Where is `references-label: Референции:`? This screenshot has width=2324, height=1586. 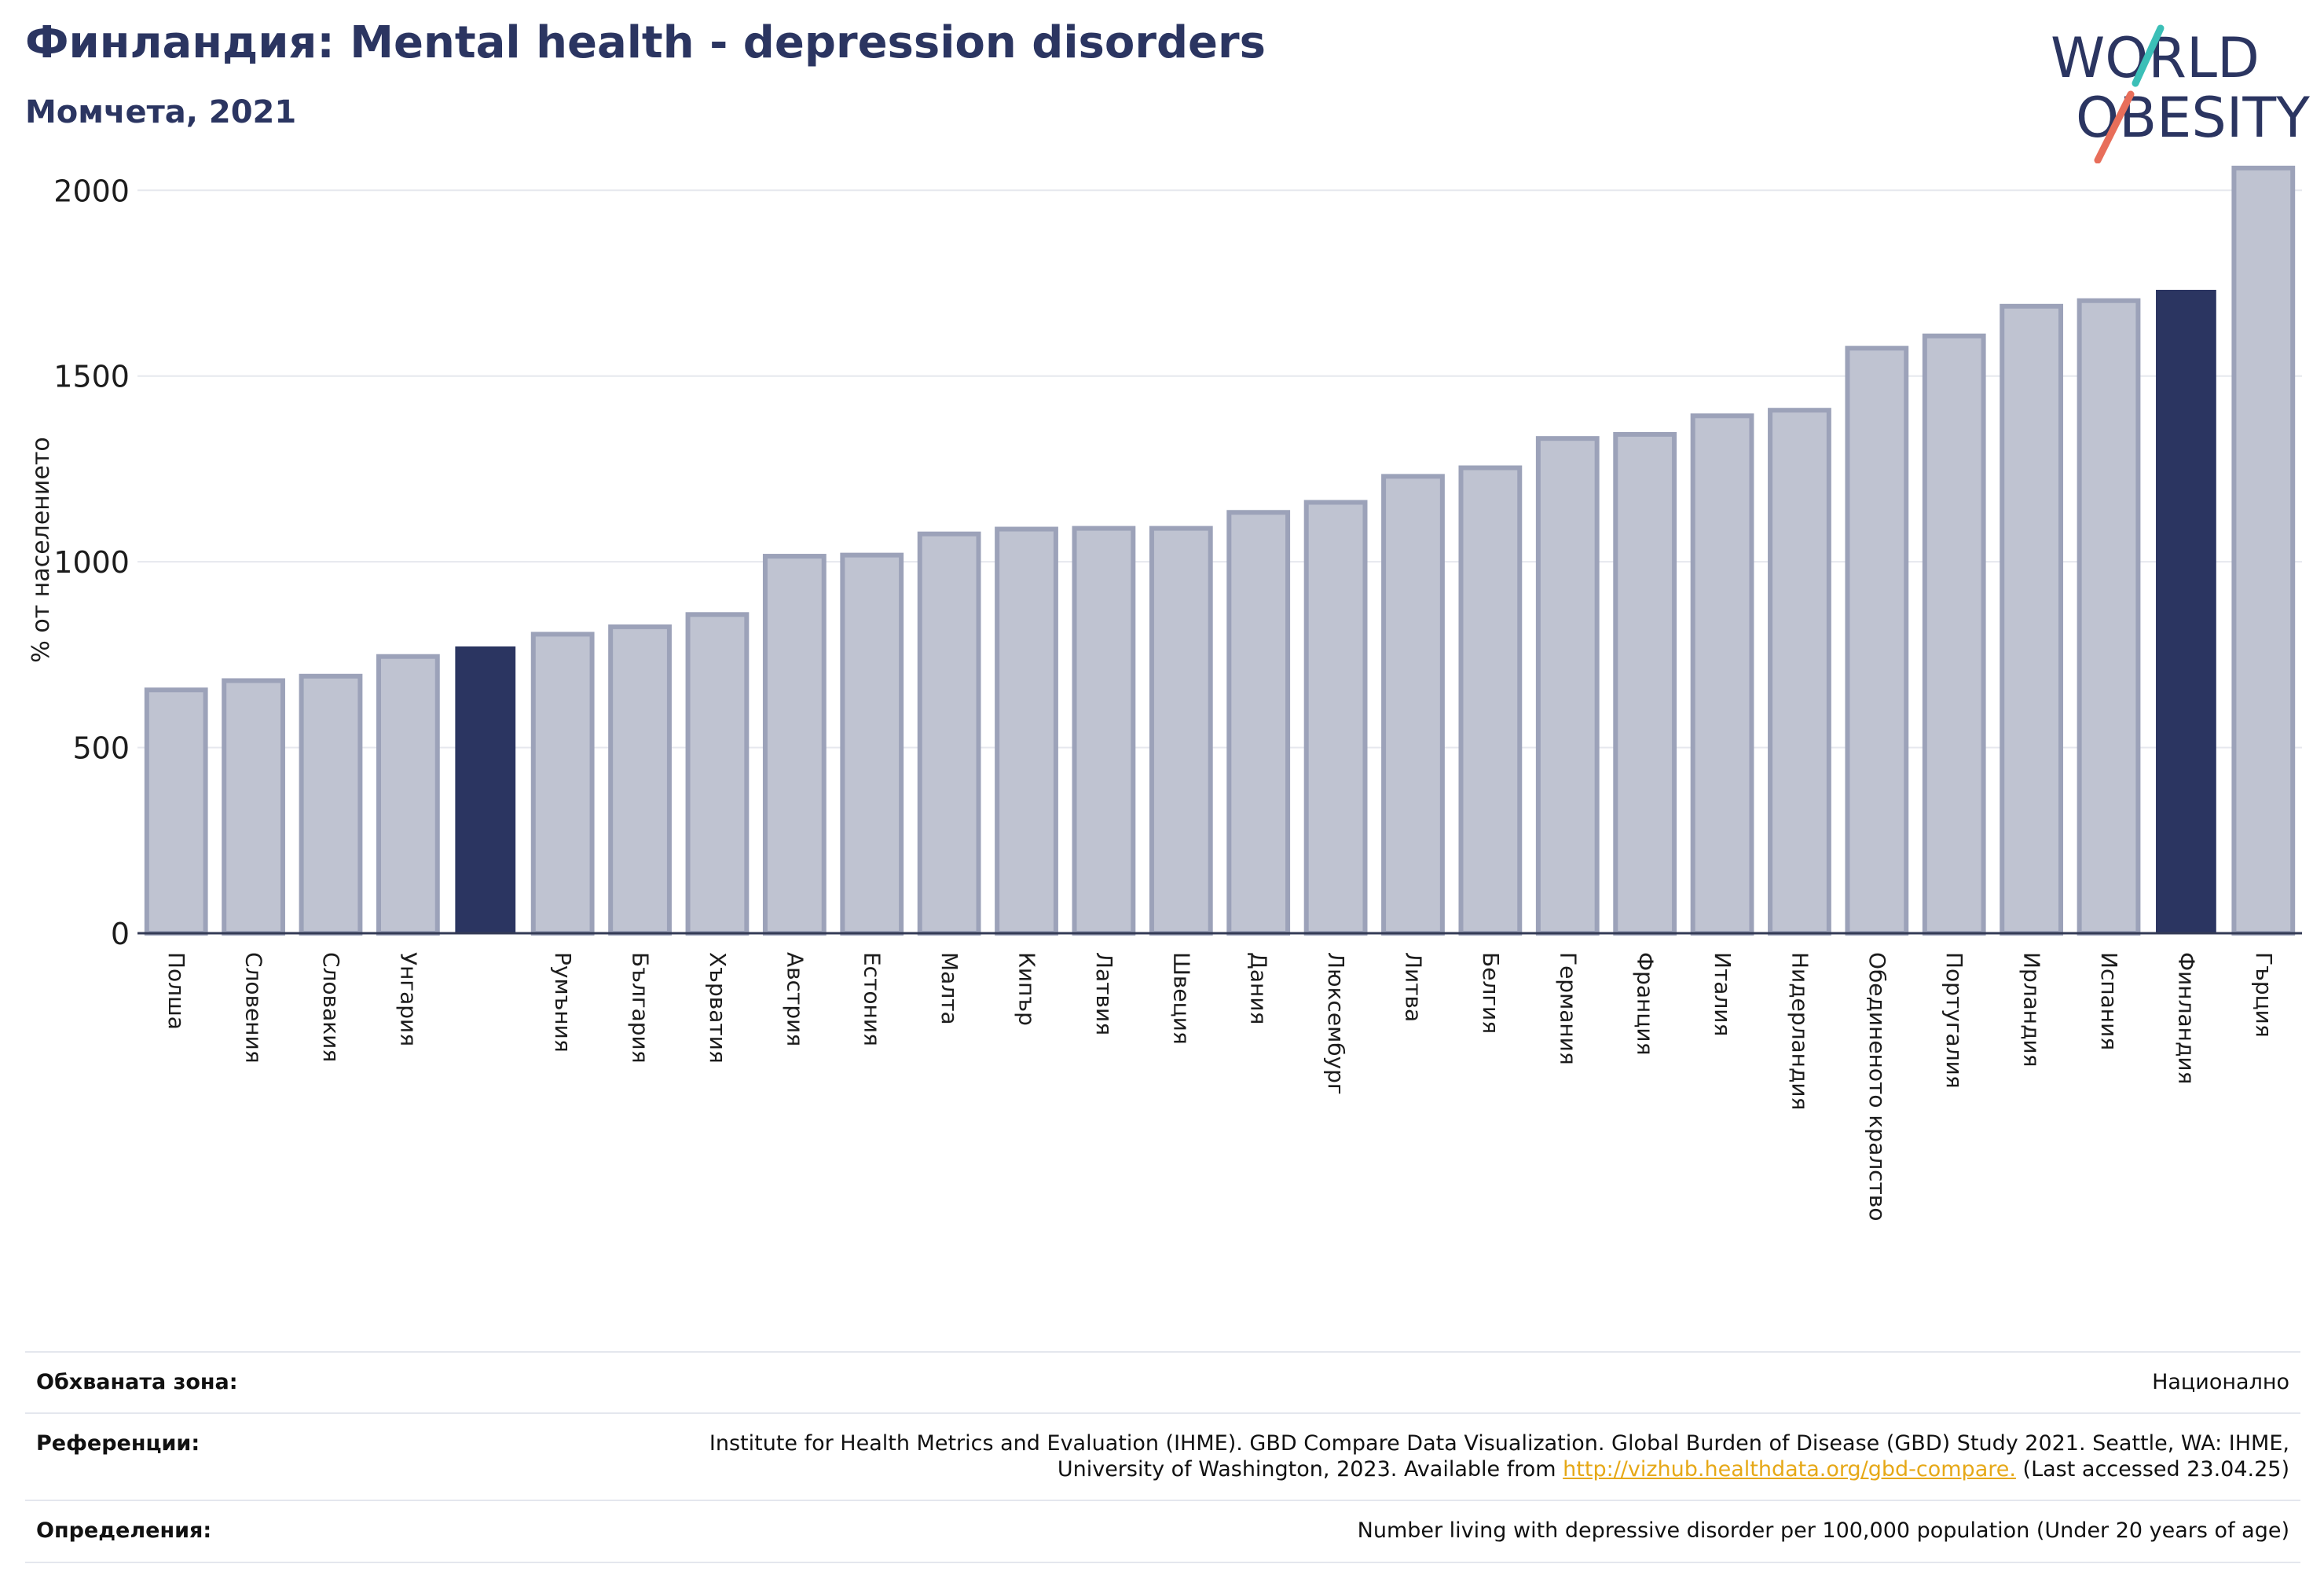 references-label: Референции: is located at coordinates (118, 1443).